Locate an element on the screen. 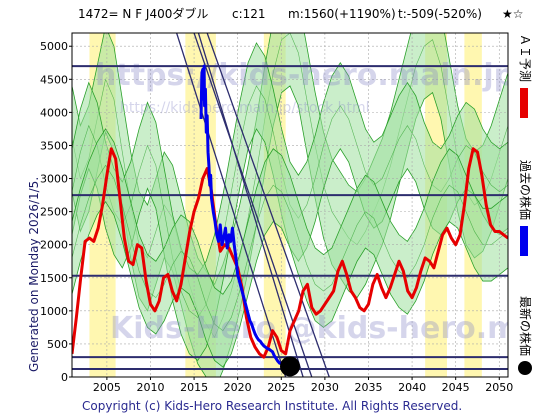 This screenshot has height=420, width=560. legend: ＡＩ予測 過去の株価 最新の株価 is located at coordinates (525, 204).